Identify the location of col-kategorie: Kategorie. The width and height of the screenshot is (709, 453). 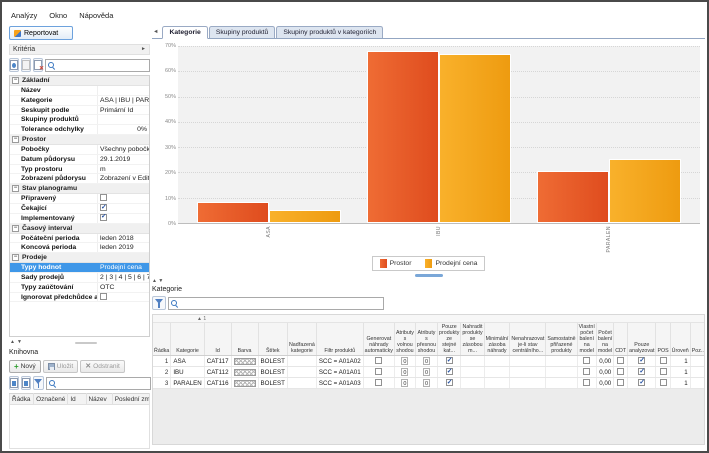
(187, 340).